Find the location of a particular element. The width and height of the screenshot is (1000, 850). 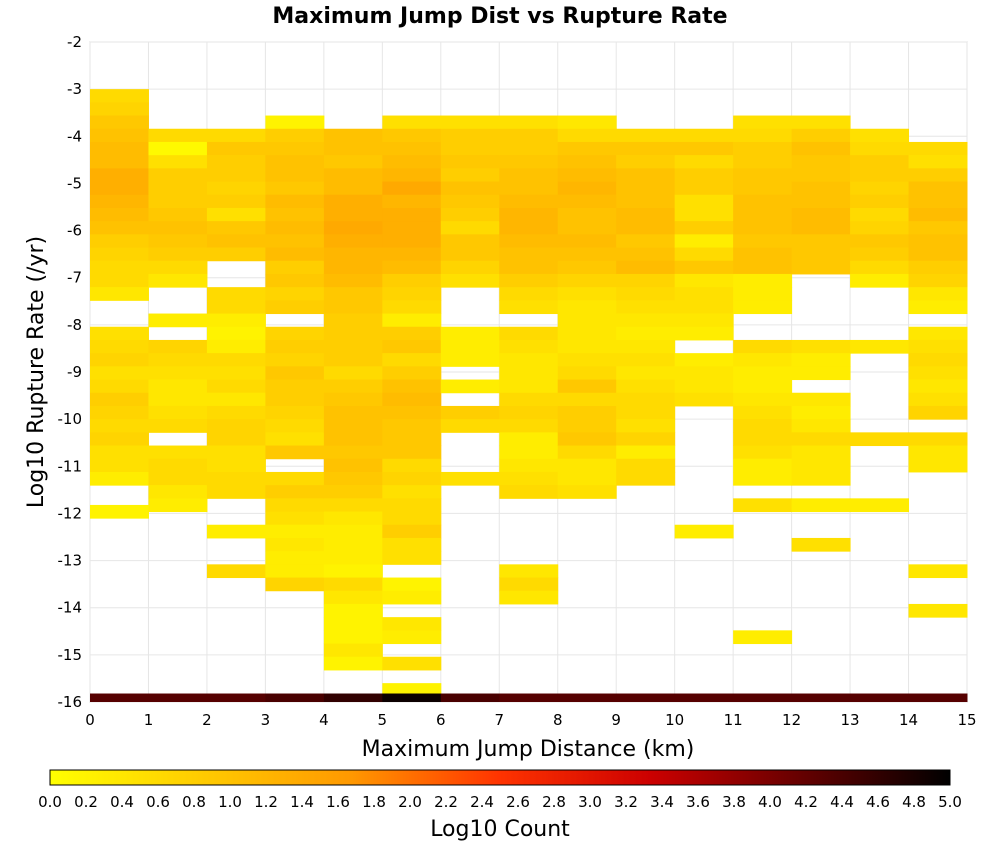

y-tick-labels: -2 -3 -4 -5 -6 -7 -8 -9 -10 -11 -12 -13 -14 -15 -16 is located at coordinates (70, 372).